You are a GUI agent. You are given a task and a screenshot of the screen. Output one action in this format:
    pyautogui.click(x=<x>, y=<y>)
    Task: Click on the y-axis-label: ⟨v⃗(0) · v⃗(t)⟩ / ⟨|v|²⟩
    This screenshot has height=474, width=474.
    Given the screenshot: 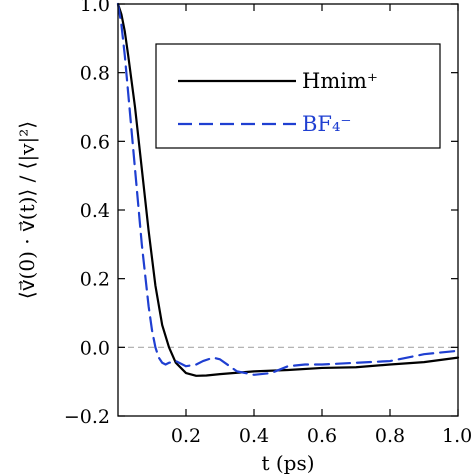 What is the action you would take?
    pyautogui.click(x=27, y=210)
    